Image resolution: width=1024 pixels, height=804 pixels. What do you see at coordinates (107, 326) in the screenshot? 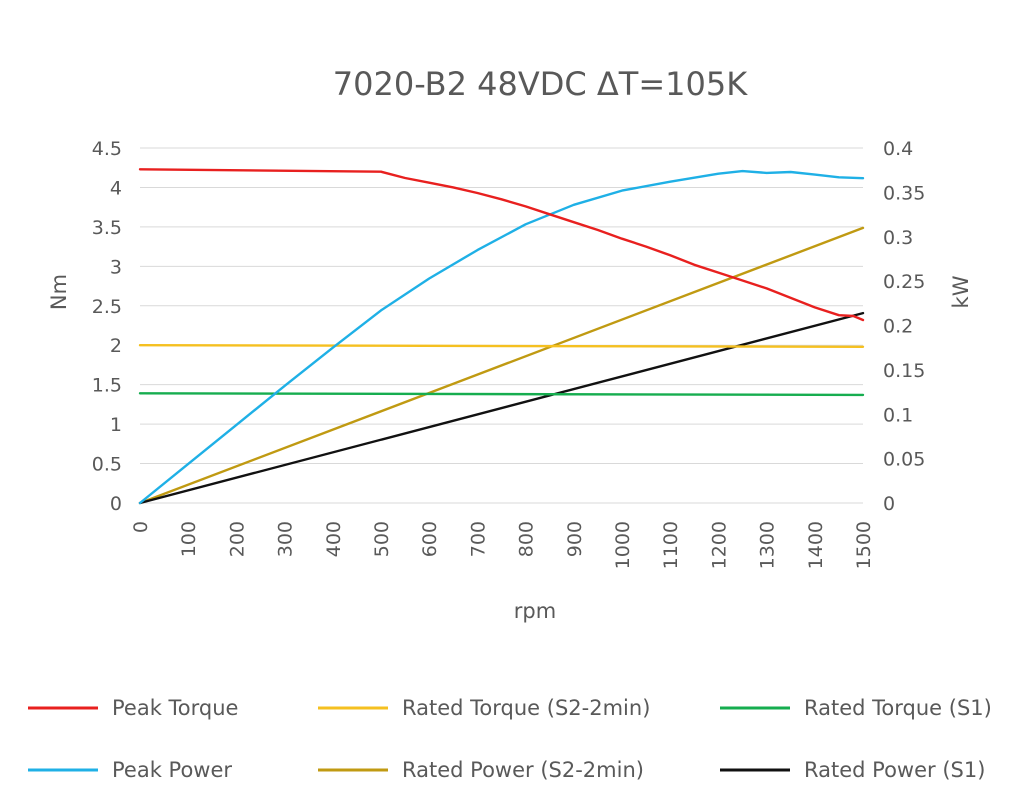
I see `y-axis-ticks: 0 0.5 1 1.5 2 2.5 3 3.5 4 4.5` at bounding box center [107, 326].